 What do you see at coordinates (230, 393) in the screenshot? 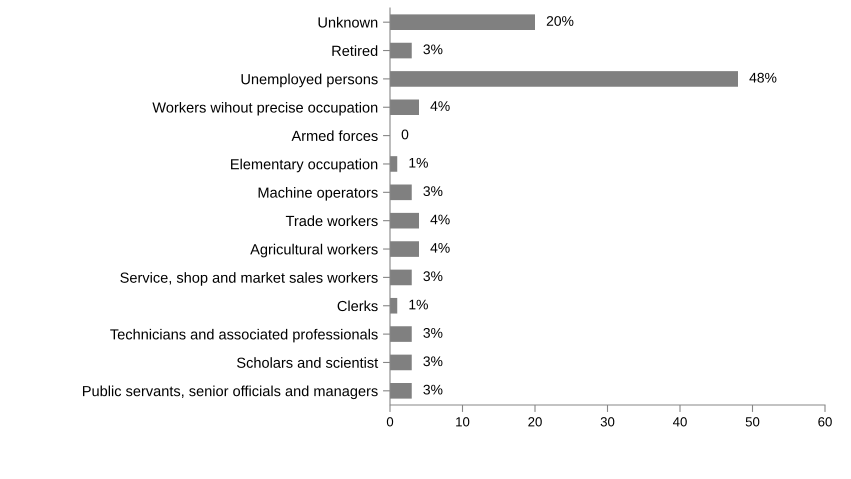
I see `y-tick-label: Public servants, senior officials and managers` at bounding box center [230, 393].